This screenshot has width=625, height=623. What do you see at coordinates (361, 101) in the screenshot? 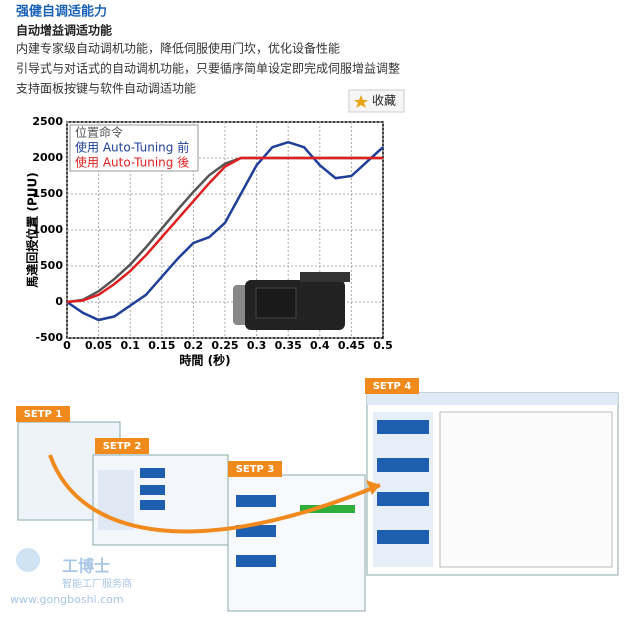
I see `star-icon` at bounding box center [361, 101].